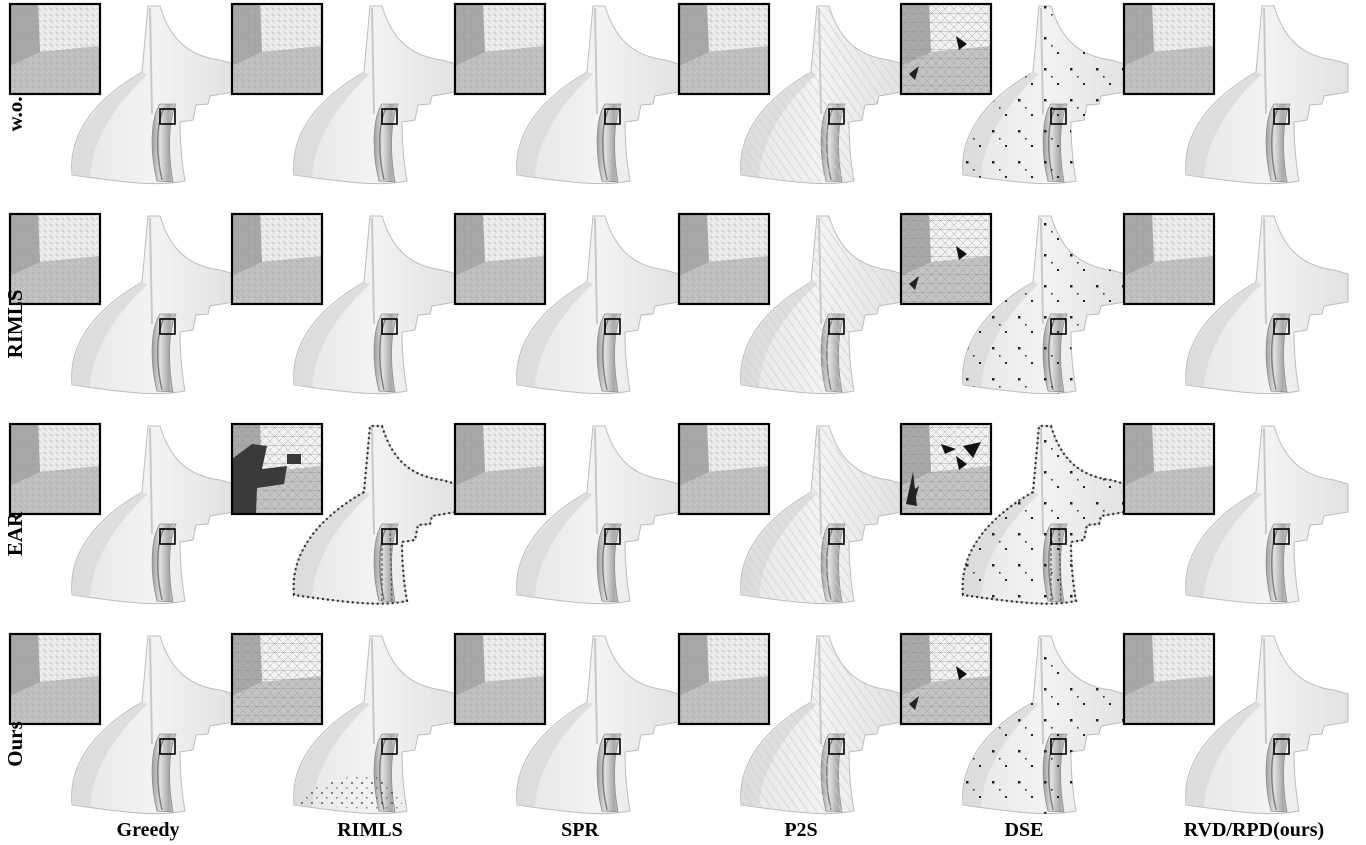  What do you see at coordinates (790, 303) in the screenshot?
I see `panel-rimls-p2s` at bounding box center [790, 303].